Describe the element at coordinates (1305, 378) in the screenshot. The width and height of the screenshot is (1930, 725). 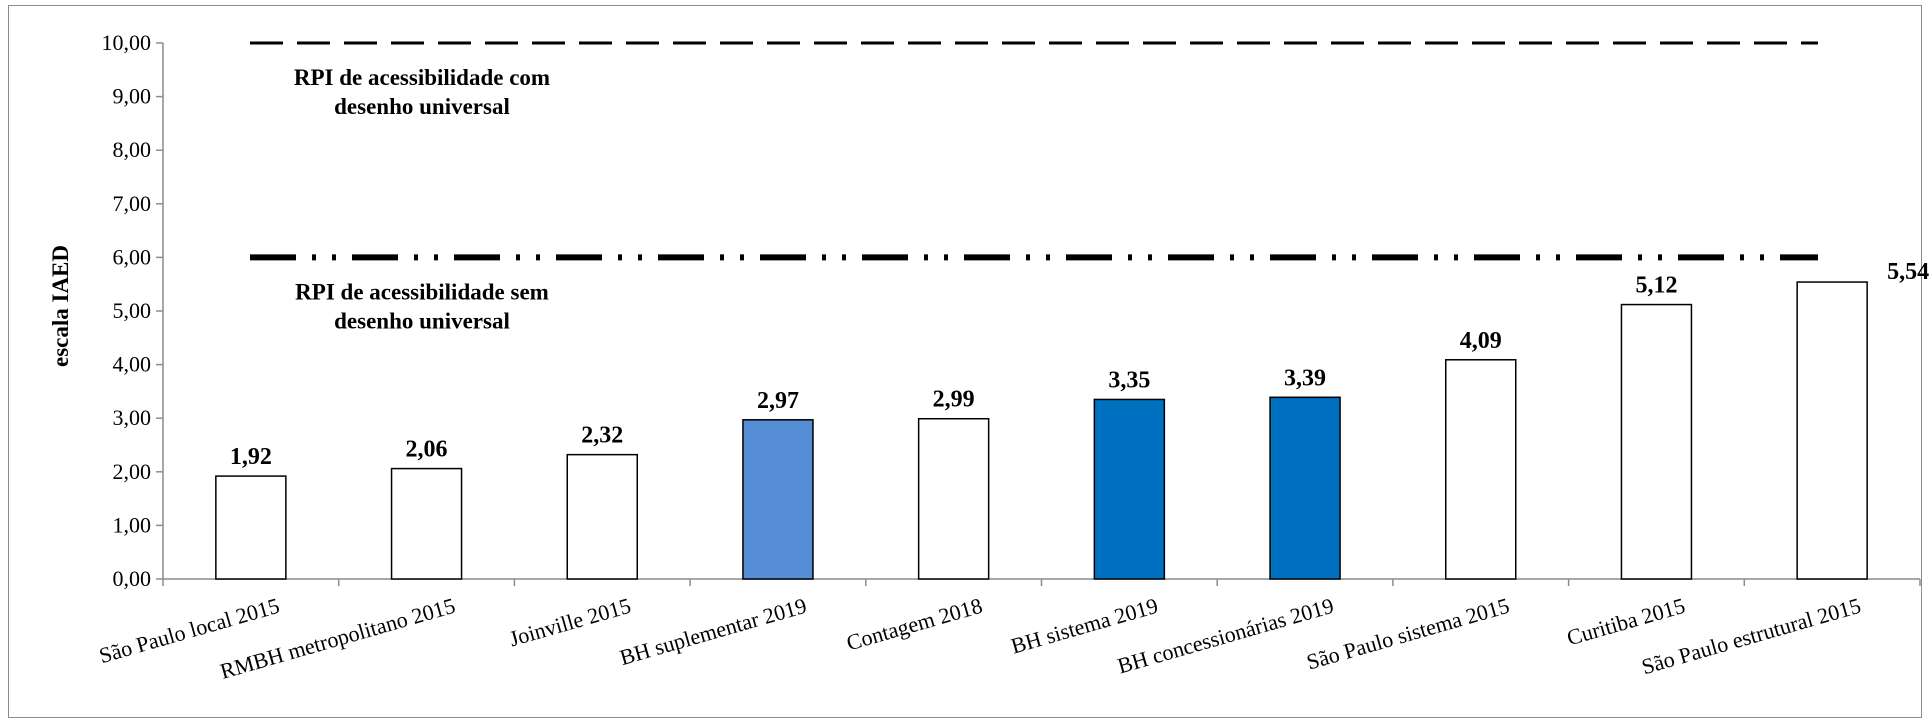
I see `bar-value-label: 3,39` at that location.